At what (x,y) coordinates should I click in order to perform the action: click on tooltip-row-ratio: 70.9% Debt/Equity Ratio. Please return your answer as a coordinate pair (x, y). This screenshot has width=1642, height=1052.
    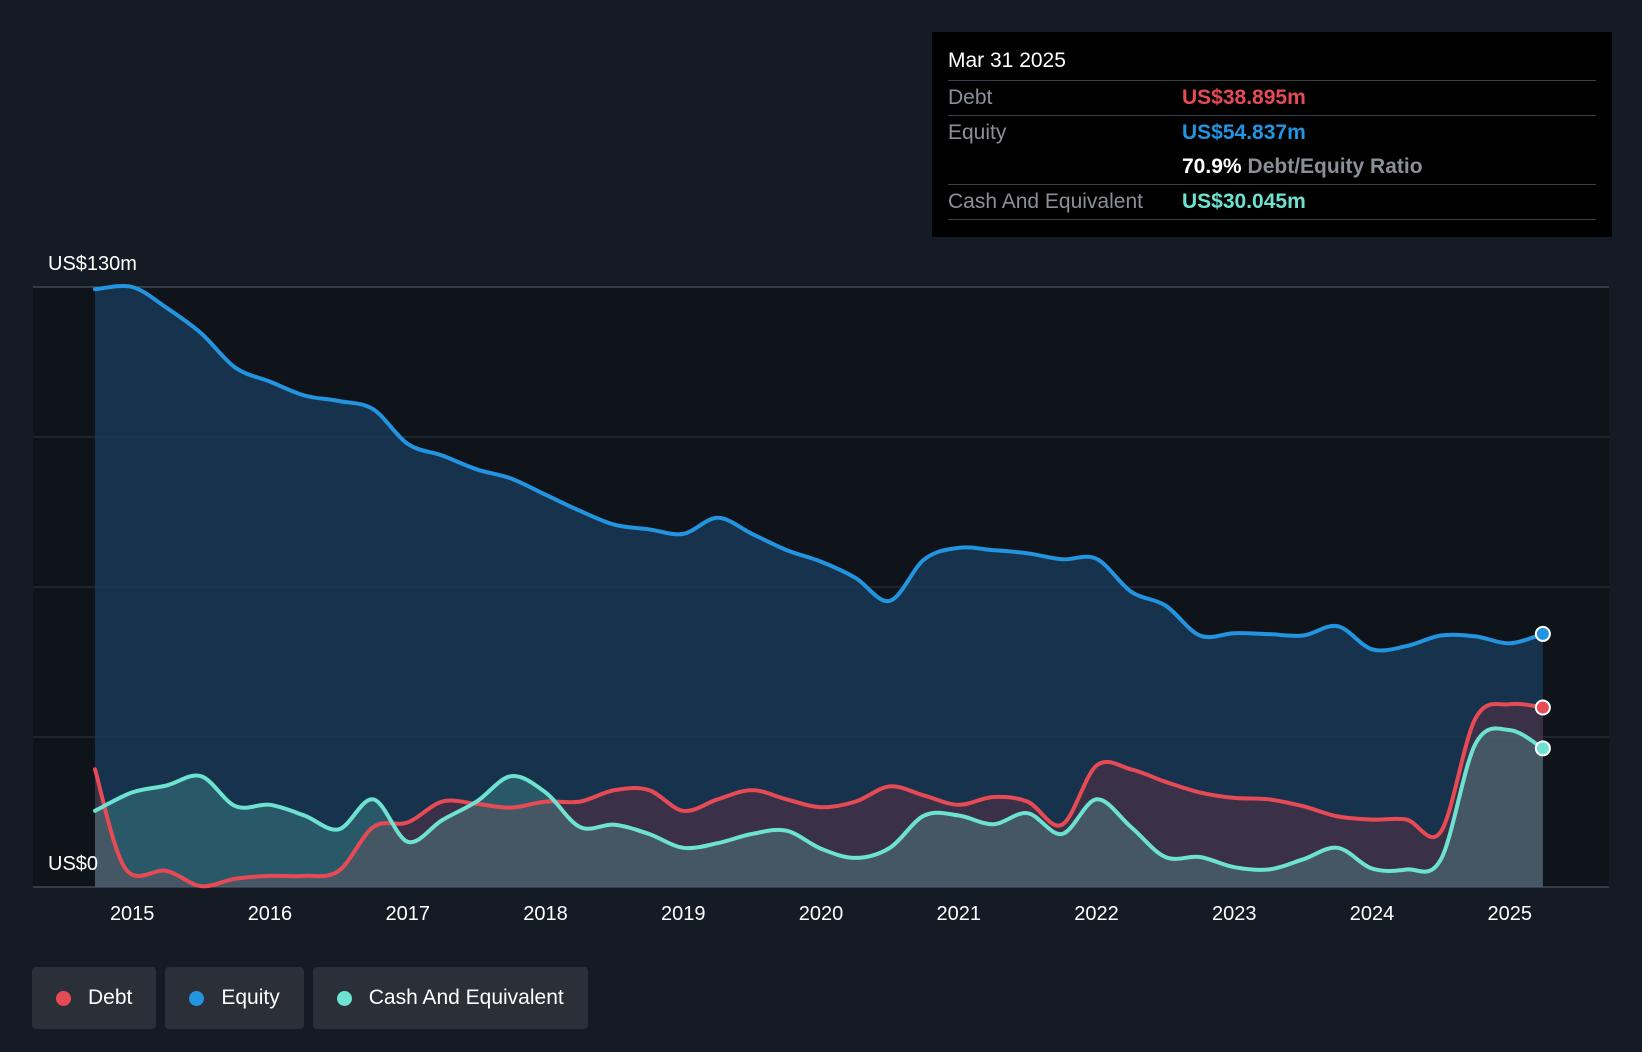
    Looking at the image, I should click on (1272, 167).